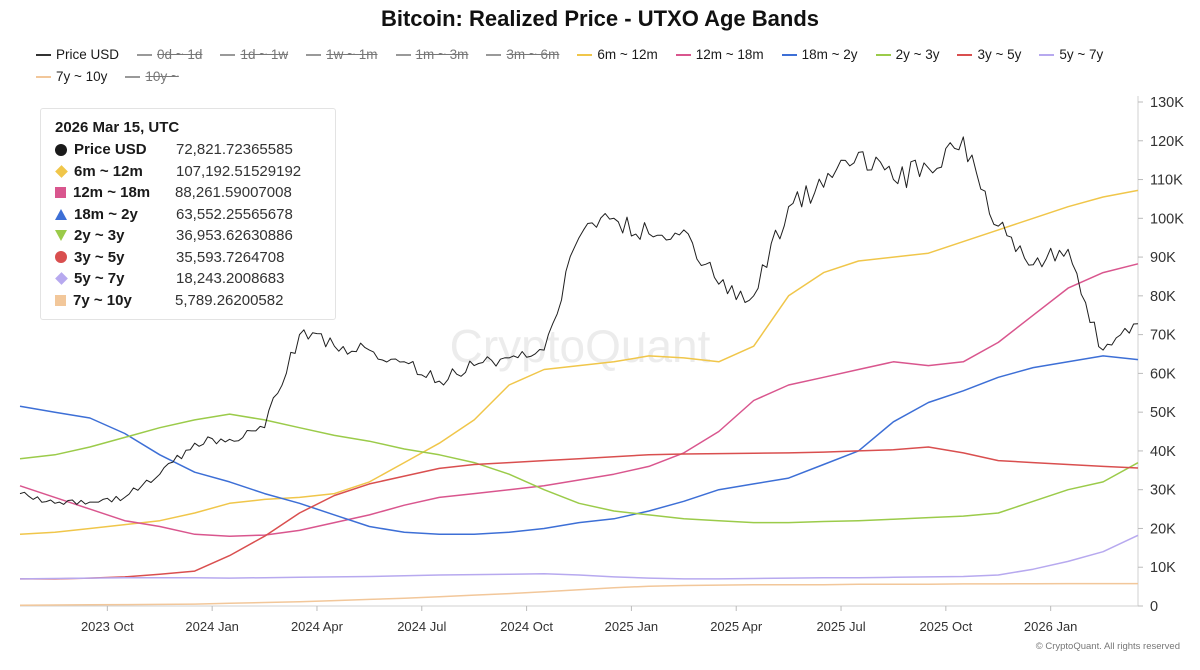  What do you see at coordinates (230, 279) in the screenshot?
I see `tooltip-series-value: 18,243.2008683` at bounding box center [230, 279].